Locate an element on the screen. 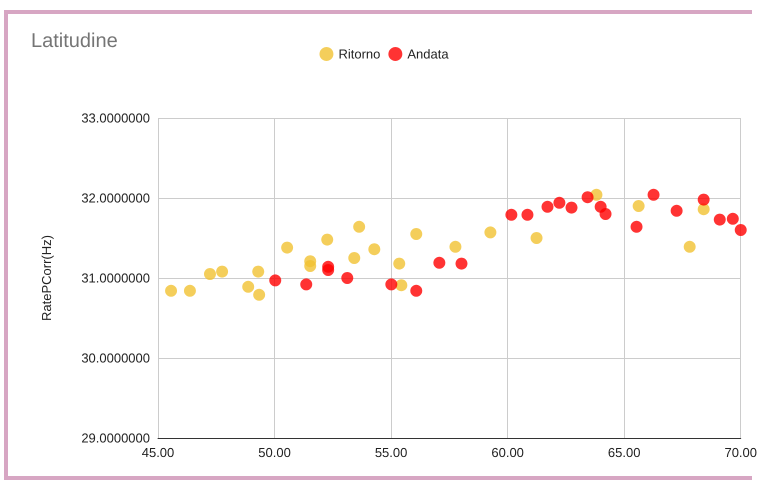 The image size is (760, 484). y-tick-label: 33.0000000 is located at coordinates (115, 118).